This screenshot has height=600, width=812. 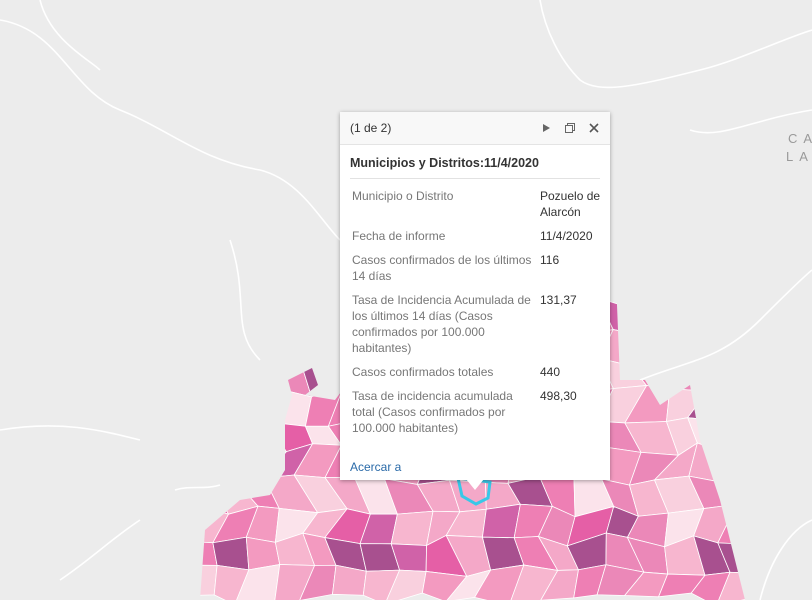 What do you see at coordinates (558, 396) in the screenshot?
I see `attribute-value: 498,30` at bounding box center [558, 396].